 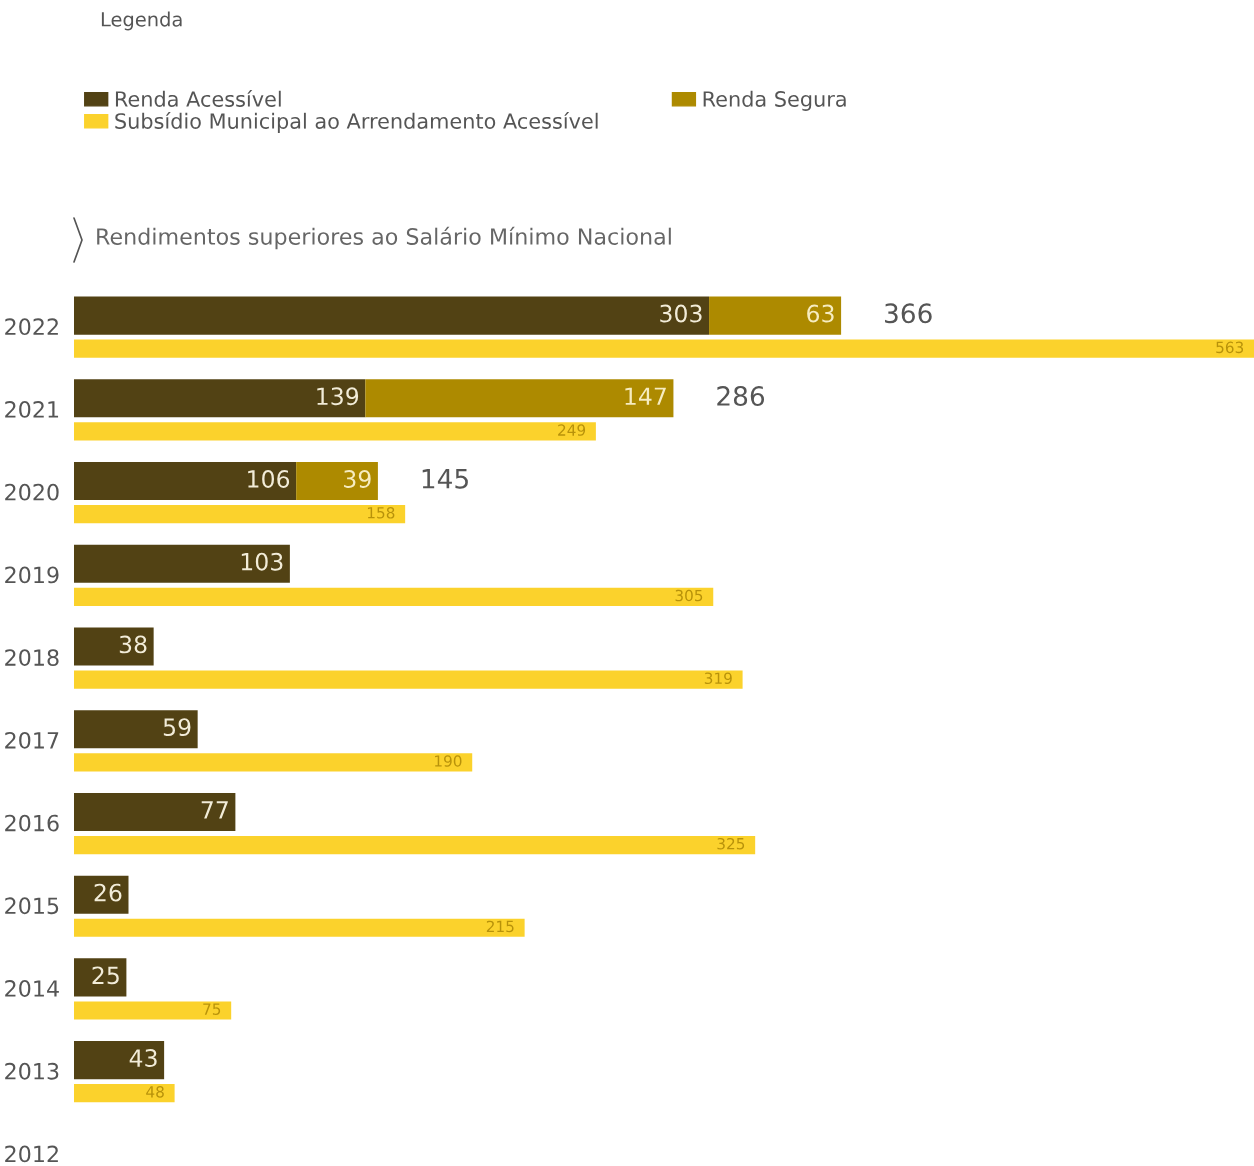 What do you see at coordinates (681, 313) in the screenshot?
I see `data-label: 303` at bounding box center [681, 313].